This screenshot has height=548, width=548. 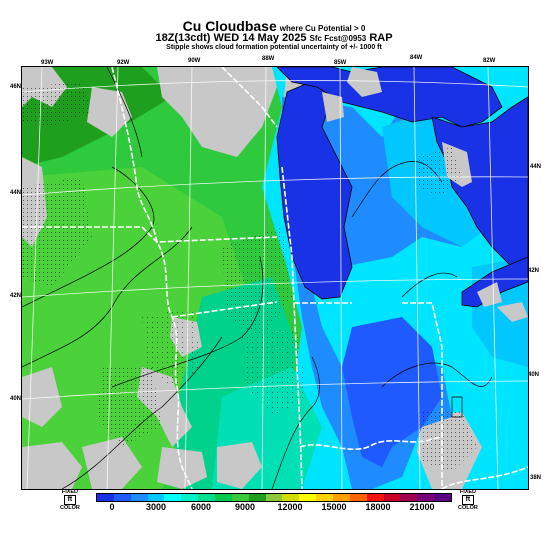 I want to click on map-title: Cu Cloudbase where Cu Potential > 0, so click(x=274, y=26).